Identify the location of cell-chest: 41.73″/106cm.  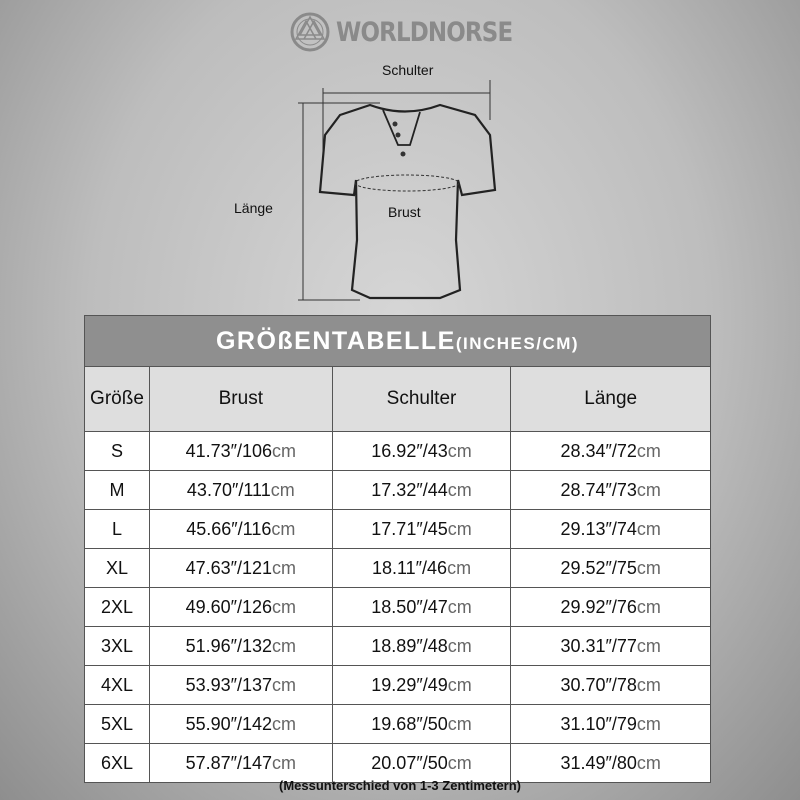
(240, 451).